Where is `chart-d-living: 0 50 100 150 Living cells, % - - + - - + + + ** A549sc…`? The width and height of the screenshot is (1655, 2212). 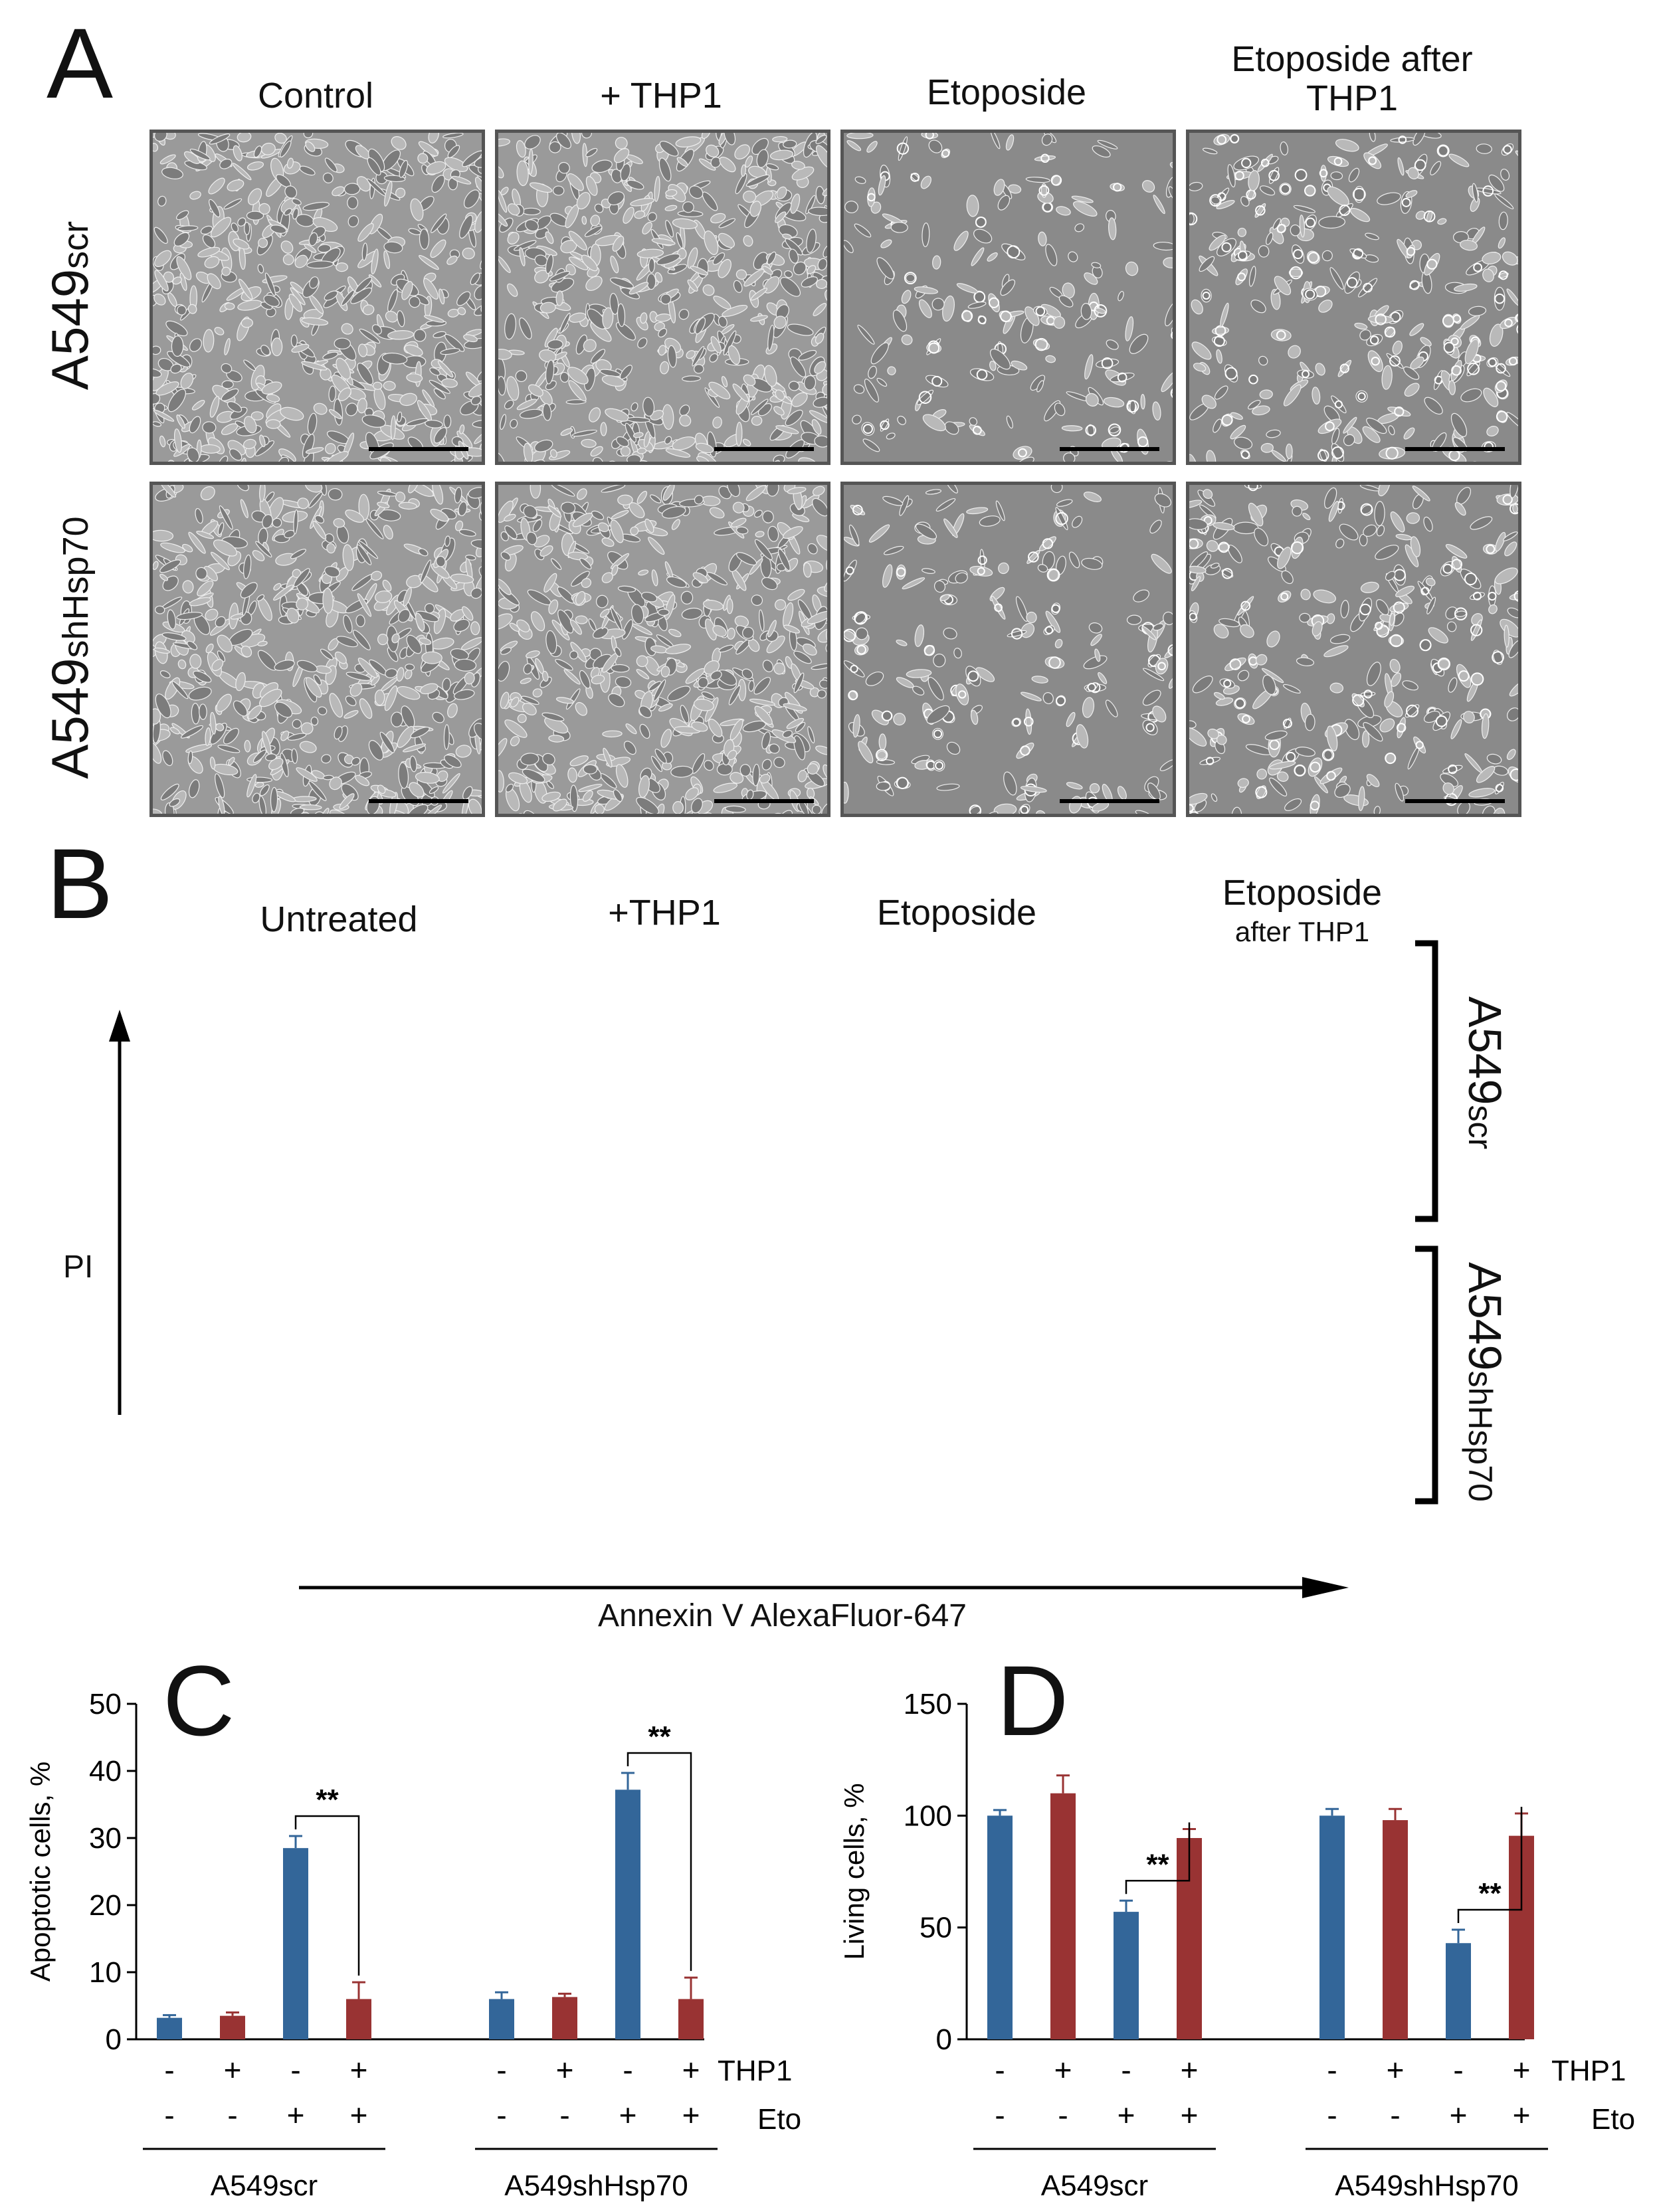 chart-d-living: 0 50 100 150 Living cells, % - - + - - + + + ** A549sc… is located at coordinates (1236, 1945).